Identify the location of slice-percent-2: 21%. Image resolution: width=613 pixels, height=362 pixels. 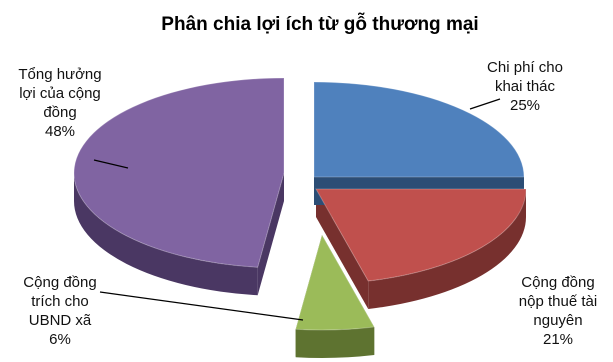
(558, 339).